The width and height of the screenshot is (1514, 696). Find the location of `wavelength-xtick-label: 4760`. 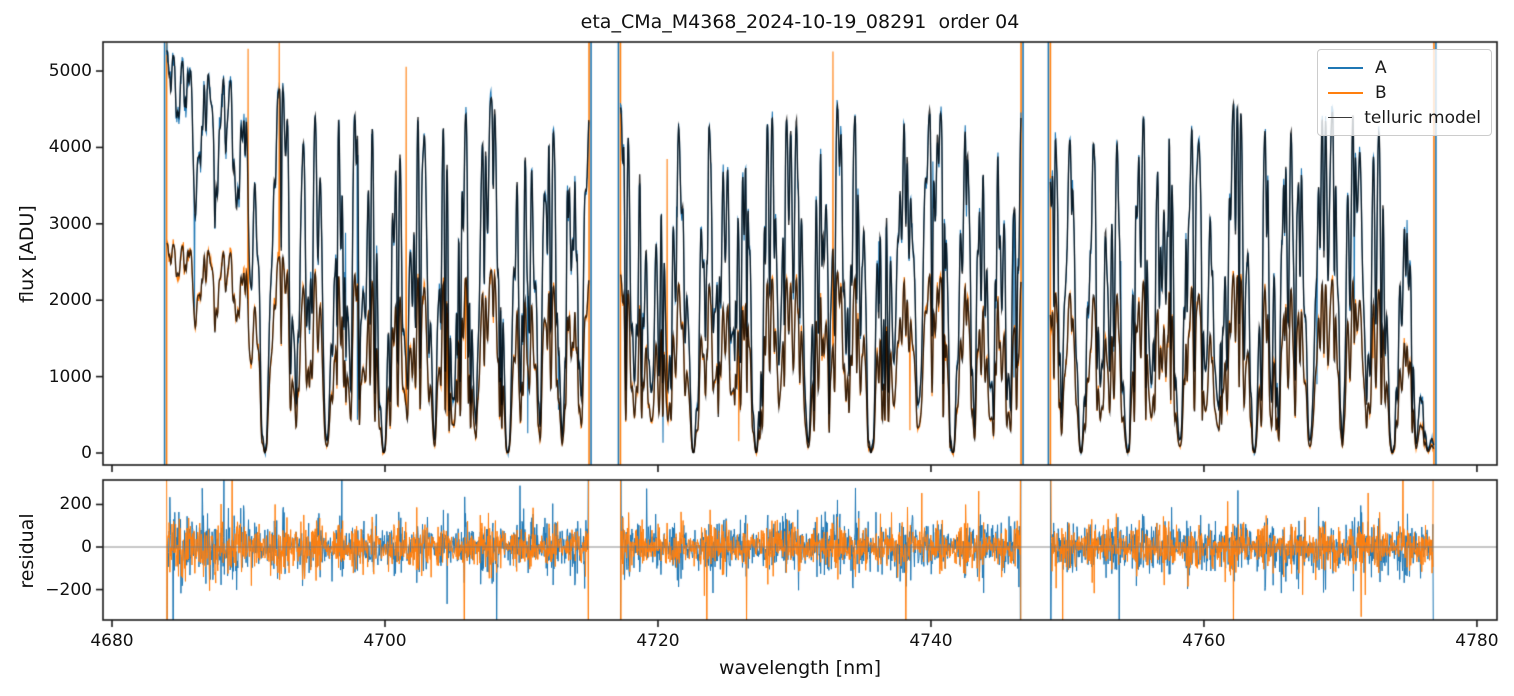

wavelength-xtick-label: 4760 is located at coordinates (1204, 641).